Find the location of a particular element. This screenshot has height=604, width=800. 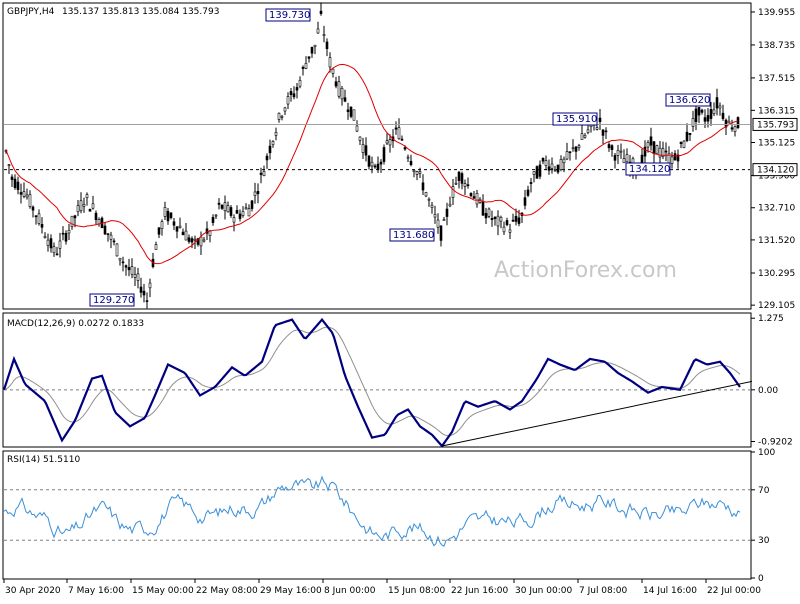

macd-y-tick-label: 0.00 is located at coordinates (768, 391).